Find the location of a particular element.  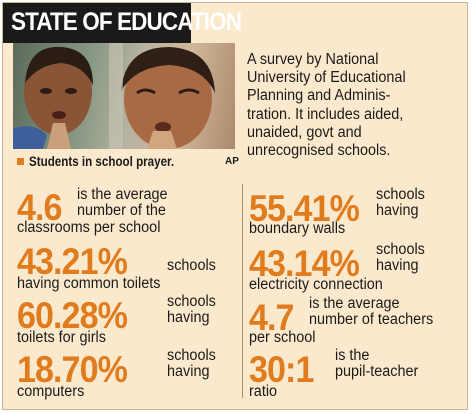

title-bar: STATE OF EDUCATION is located at coordinates (122, 23).